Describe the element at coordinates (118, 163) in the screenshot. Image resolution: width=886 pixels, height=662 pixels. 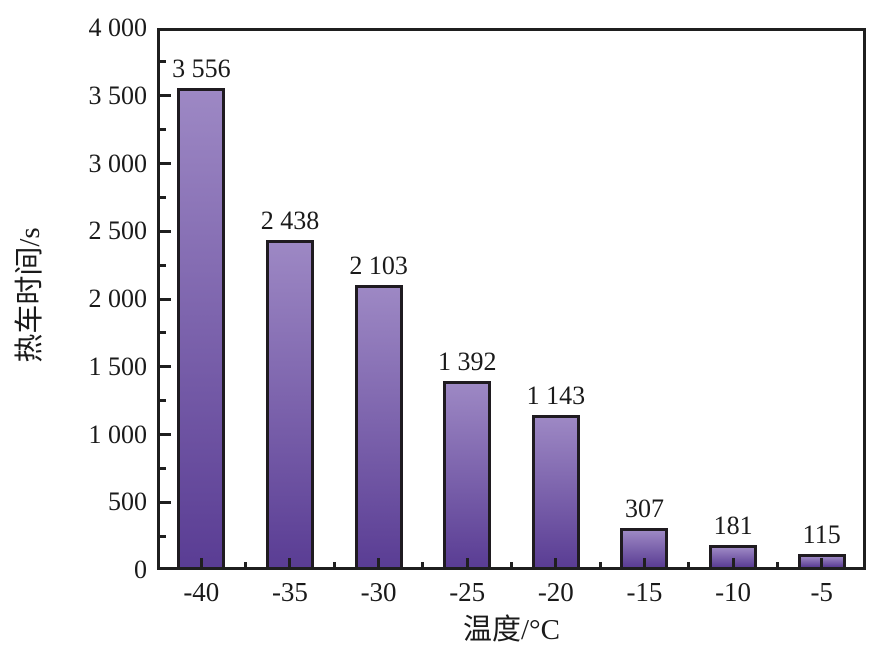
I see `y-tick-label: 3 000` at that location.